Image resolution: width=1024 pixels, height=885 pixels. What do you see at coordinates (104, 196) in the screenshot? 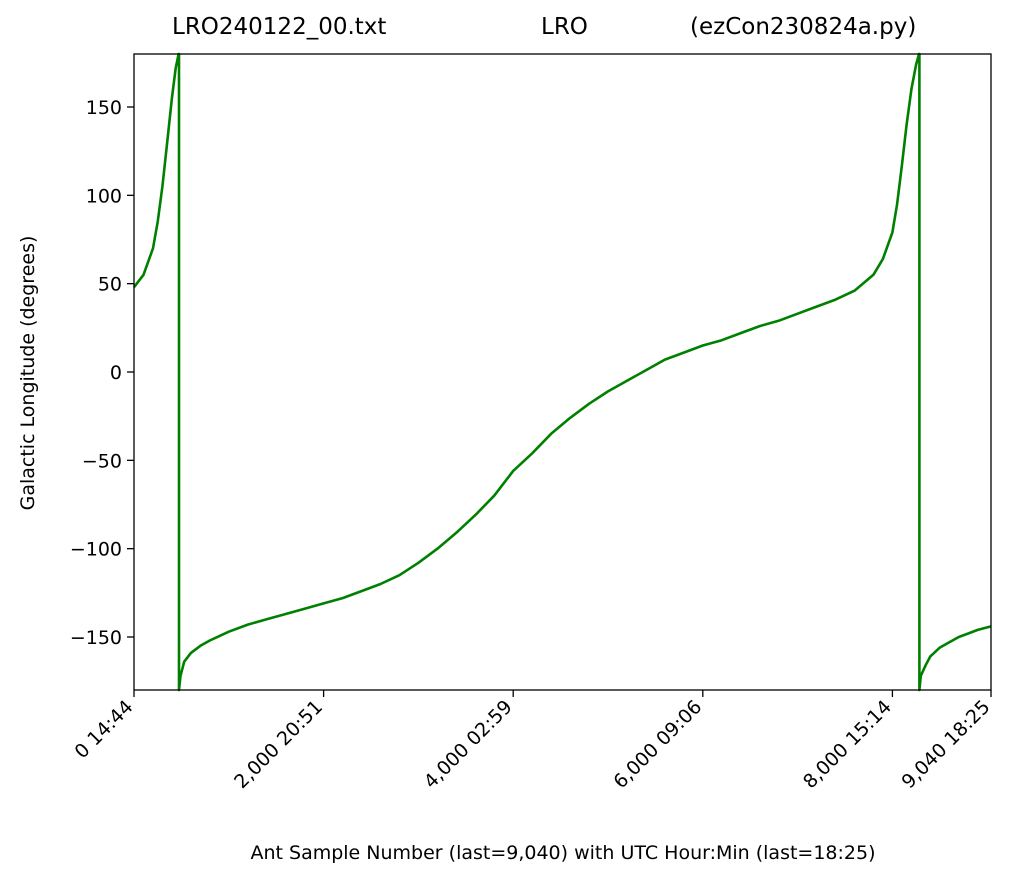
I see `y-tick-label: 100` at bounding box center [104, 196].